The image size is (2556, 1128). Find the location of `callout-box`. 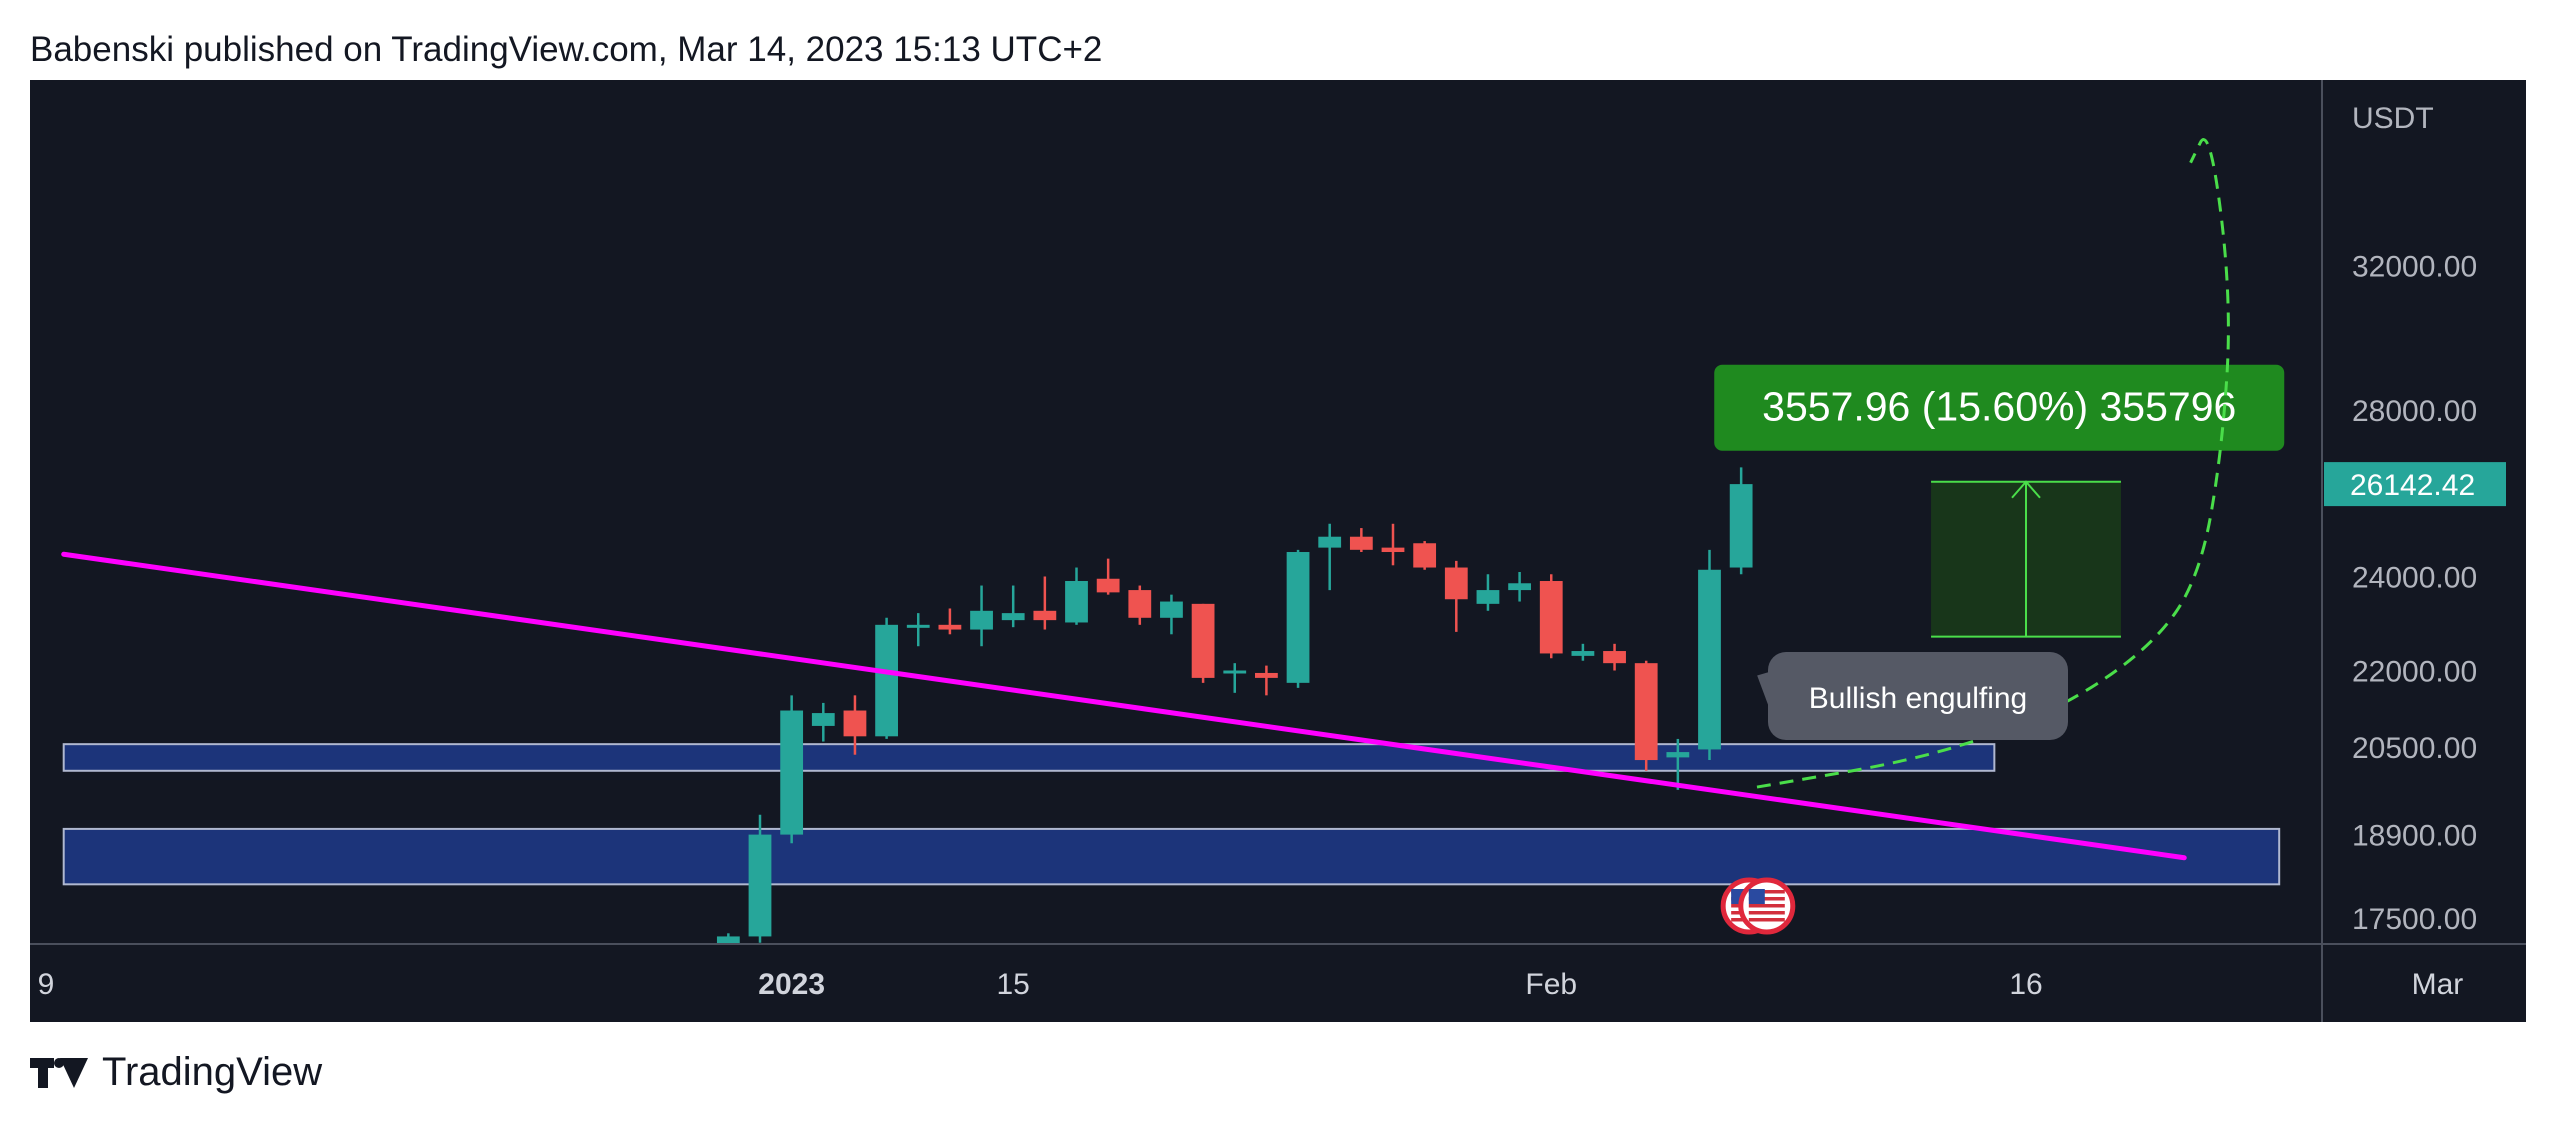

callout-box is located at coordinates (1918, 696).